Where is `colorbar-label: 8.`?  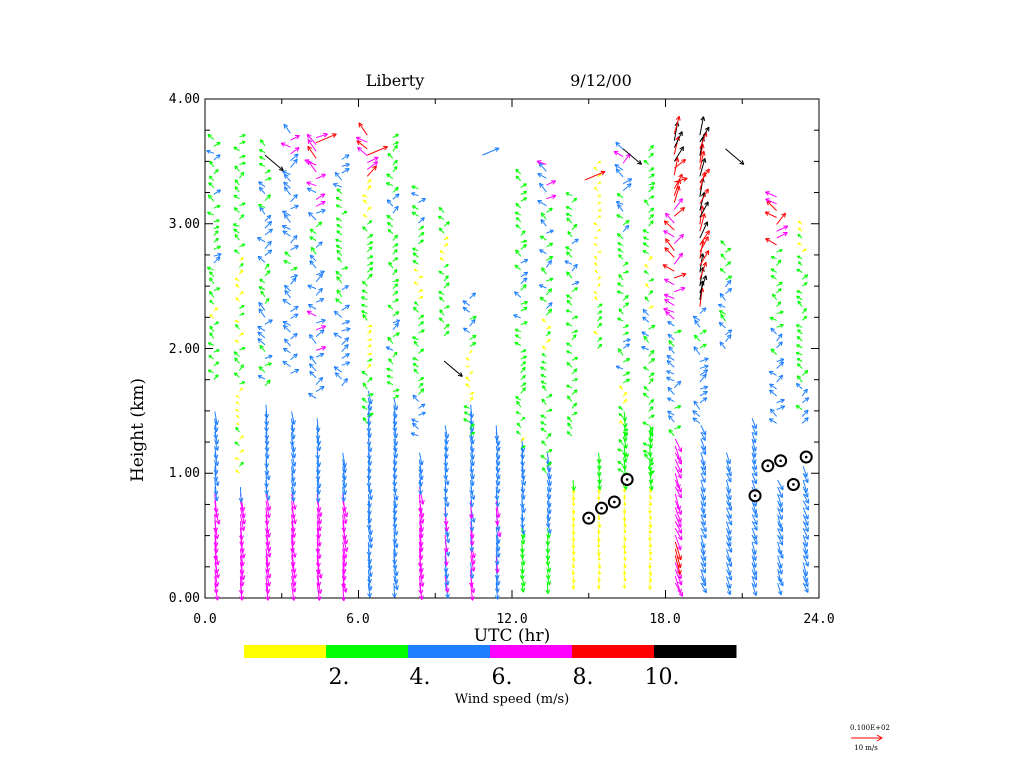 colorbar-label: 8. is located at coordinates (583, 677).